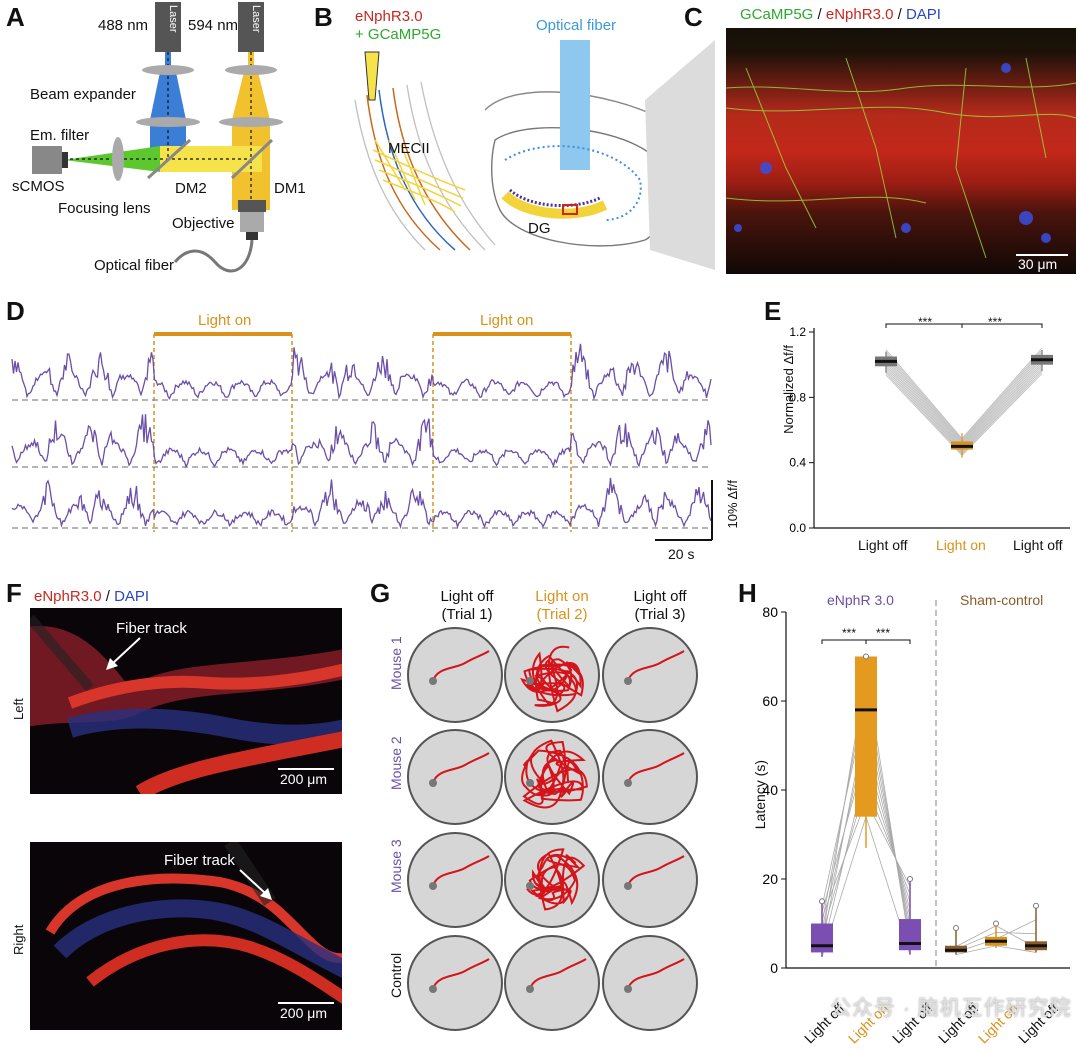 The height and width of the screenshot is (1054, 1080). I want to click on panel-letter-a: A, so click(15, 17).